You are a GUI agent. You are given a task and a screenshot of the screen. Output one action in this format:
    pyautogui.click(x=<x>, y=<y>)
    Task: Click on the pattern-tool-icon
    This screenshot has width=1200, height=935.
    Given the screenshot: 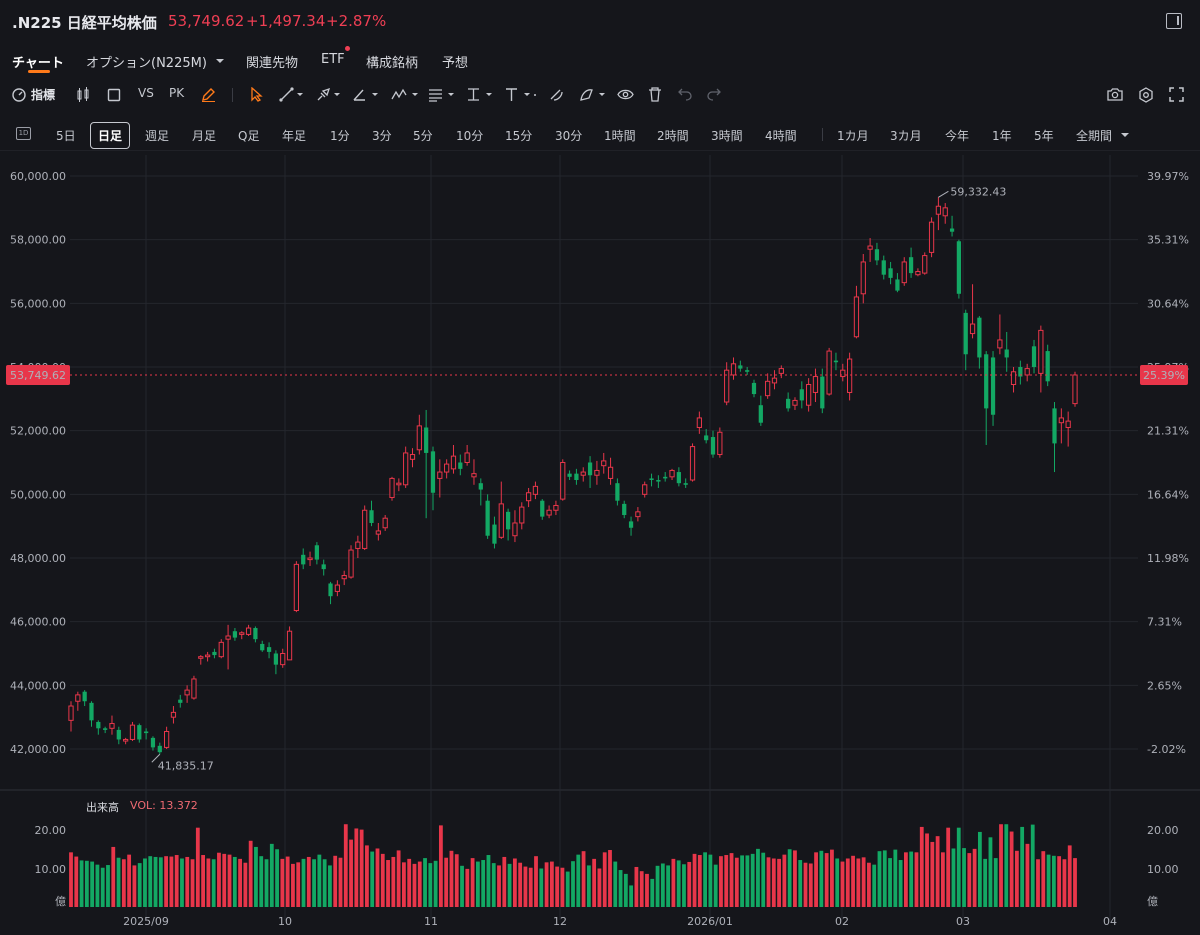 What is the action you would take?
    pyautogui.click(x=405, y=94)
    